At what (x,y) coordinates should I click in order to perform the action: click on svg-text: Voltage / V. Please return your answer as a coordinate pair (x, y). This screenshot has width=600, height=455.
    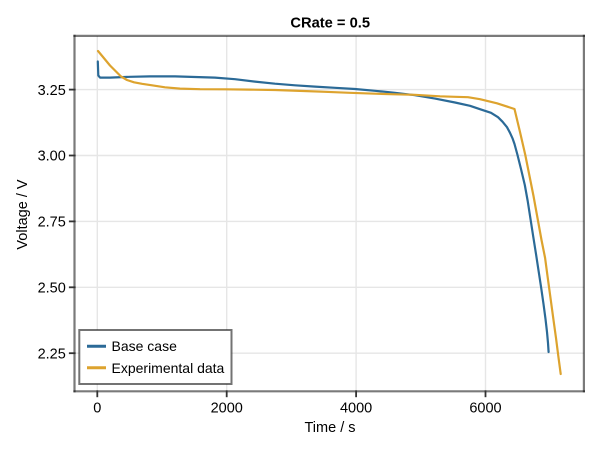
    Looking at the image, I should click on (23, 214).